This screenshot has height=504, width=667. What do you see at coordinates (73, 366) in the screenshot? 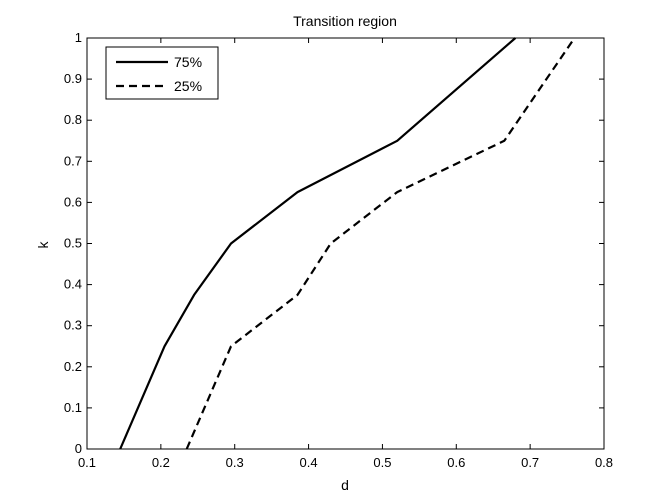
I see `y-tick-label: 0.2` at bounding box center [73, 366].